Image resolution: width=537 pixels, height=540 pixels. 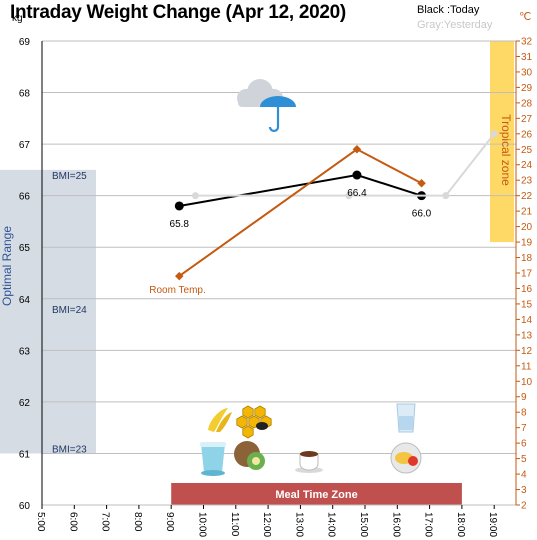 I want to click on y-right-tick-label: 9, so click(x=524, y=397).